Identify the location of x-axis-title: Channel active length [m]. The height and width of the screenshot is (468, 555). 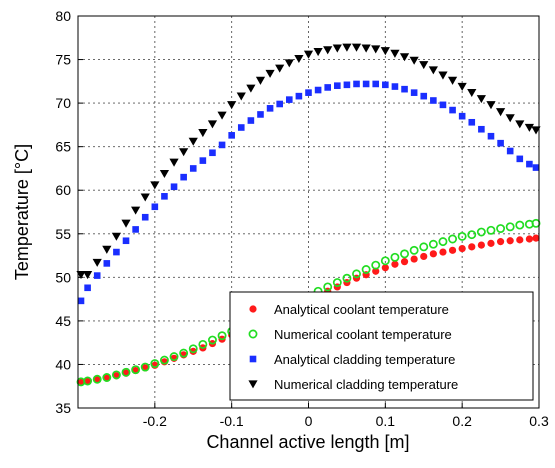
(307, 442).